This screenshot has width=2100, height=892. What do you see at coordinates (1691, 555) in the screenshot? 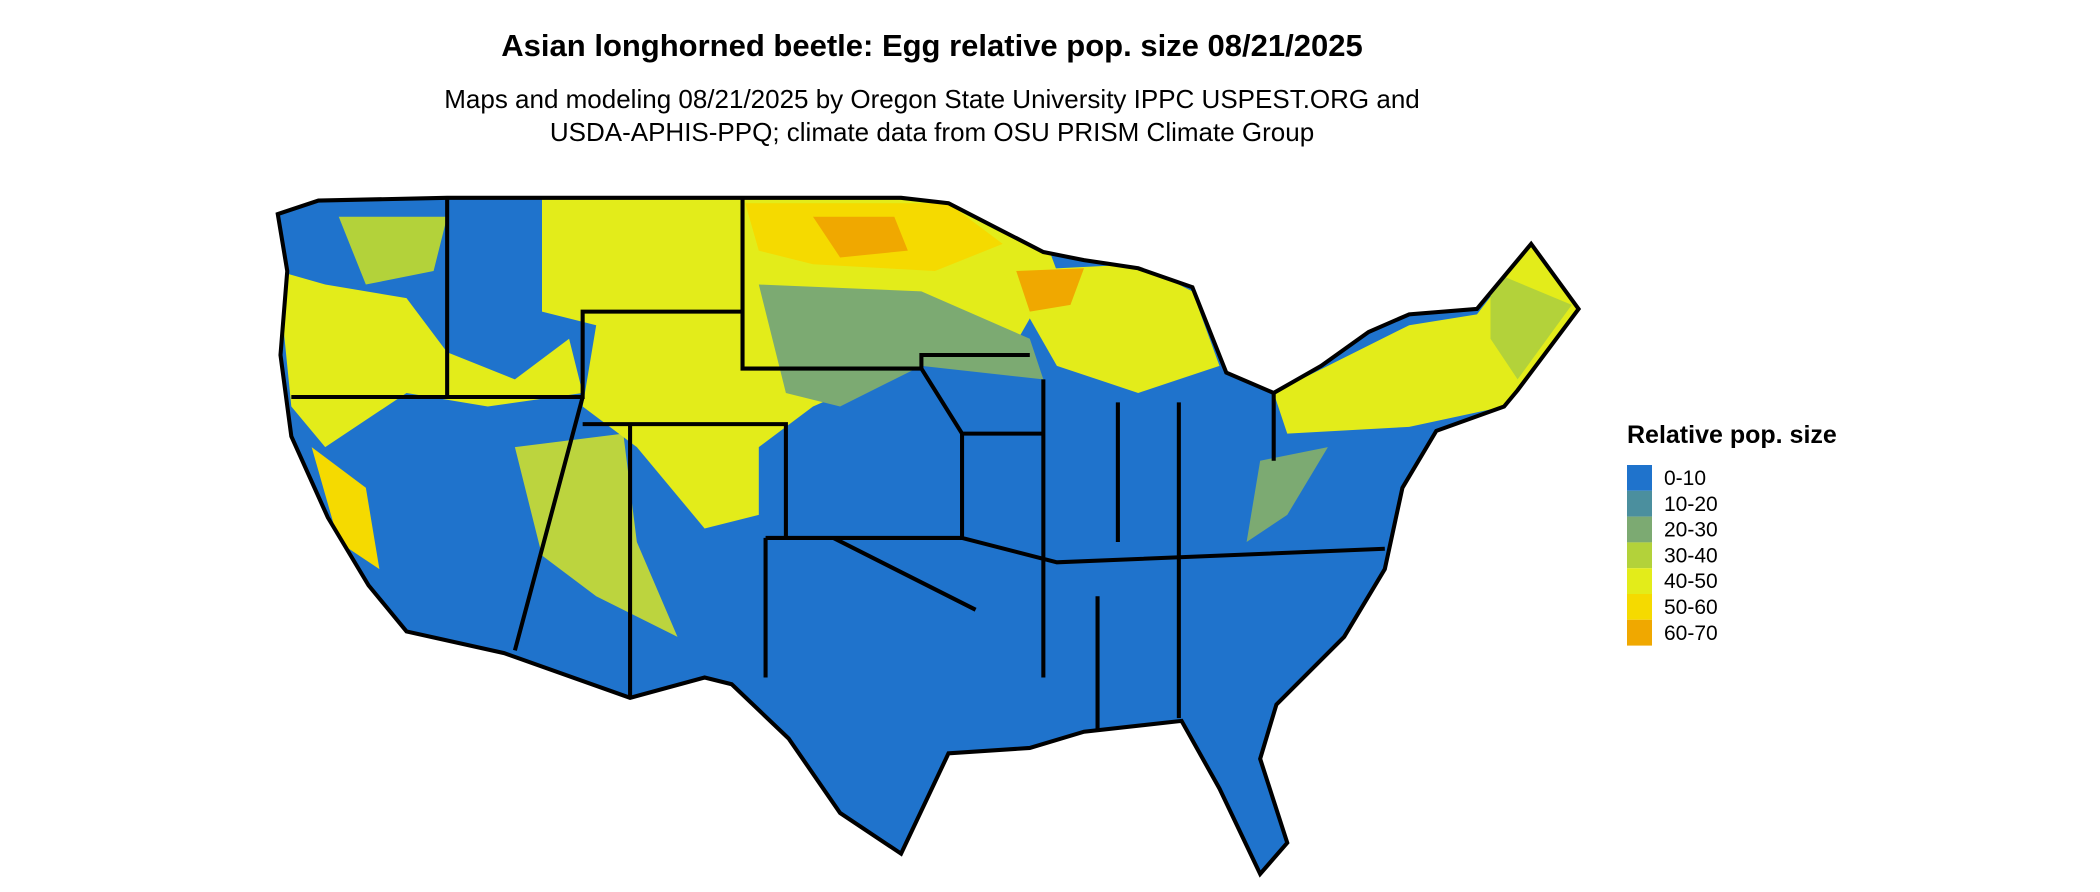
I see `legend-label: 30-40` at bounding box center [1691, 555].